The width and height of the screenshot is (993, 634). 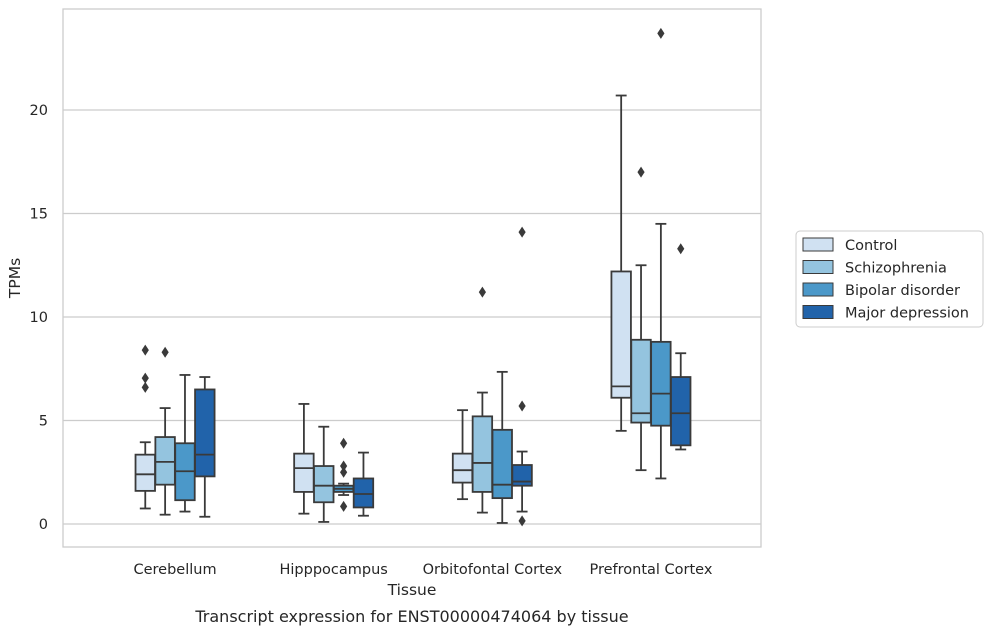 I want to click on legend-label: Major depression, so click(x=907, y=314).